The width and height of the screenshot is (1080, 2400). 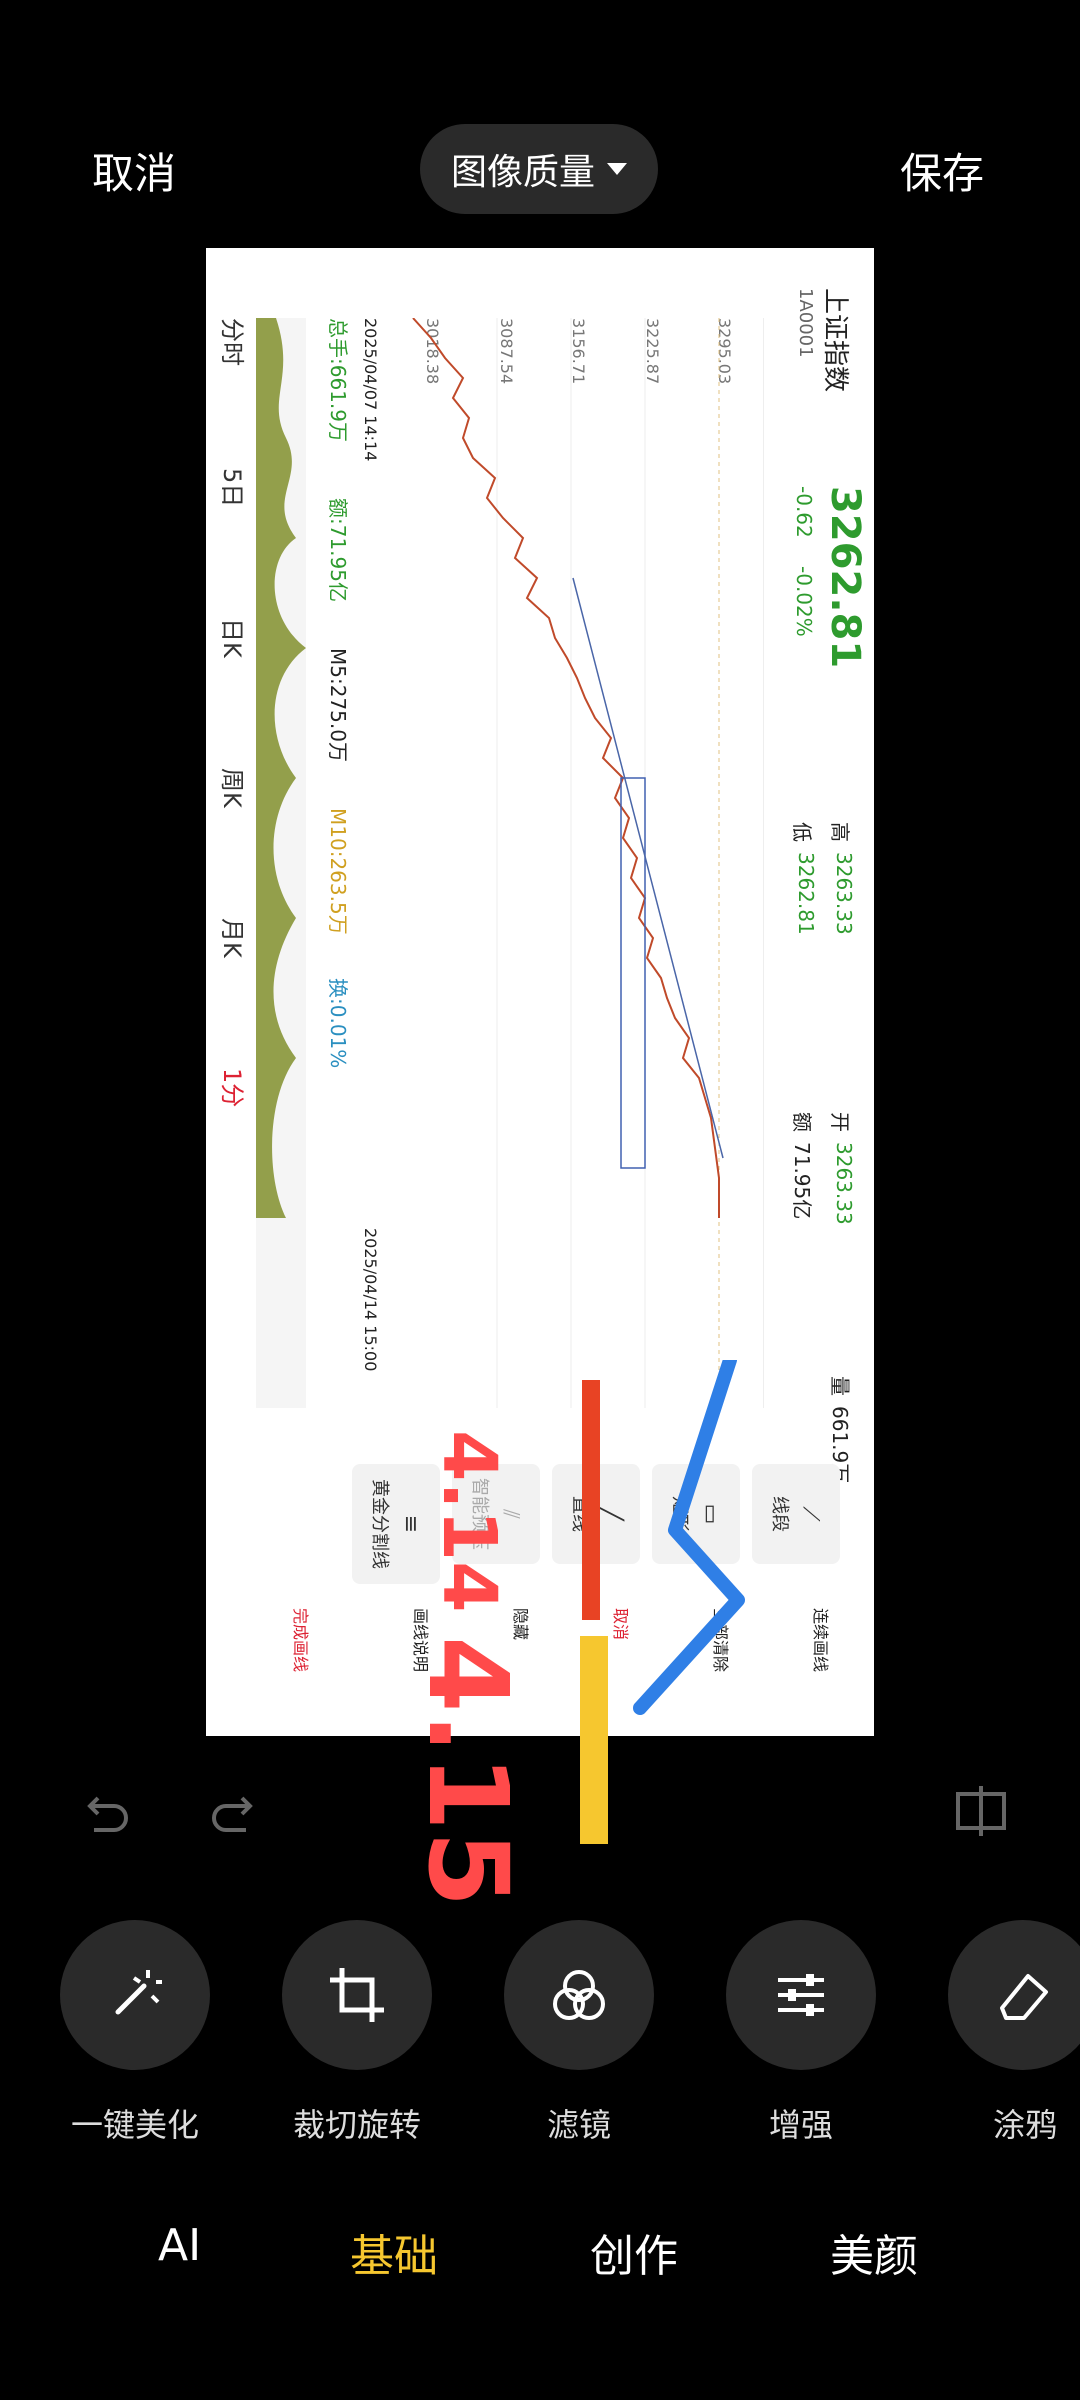 I want to click on tool-segment: ⟋ 线段, so click(x=796, y=1514).